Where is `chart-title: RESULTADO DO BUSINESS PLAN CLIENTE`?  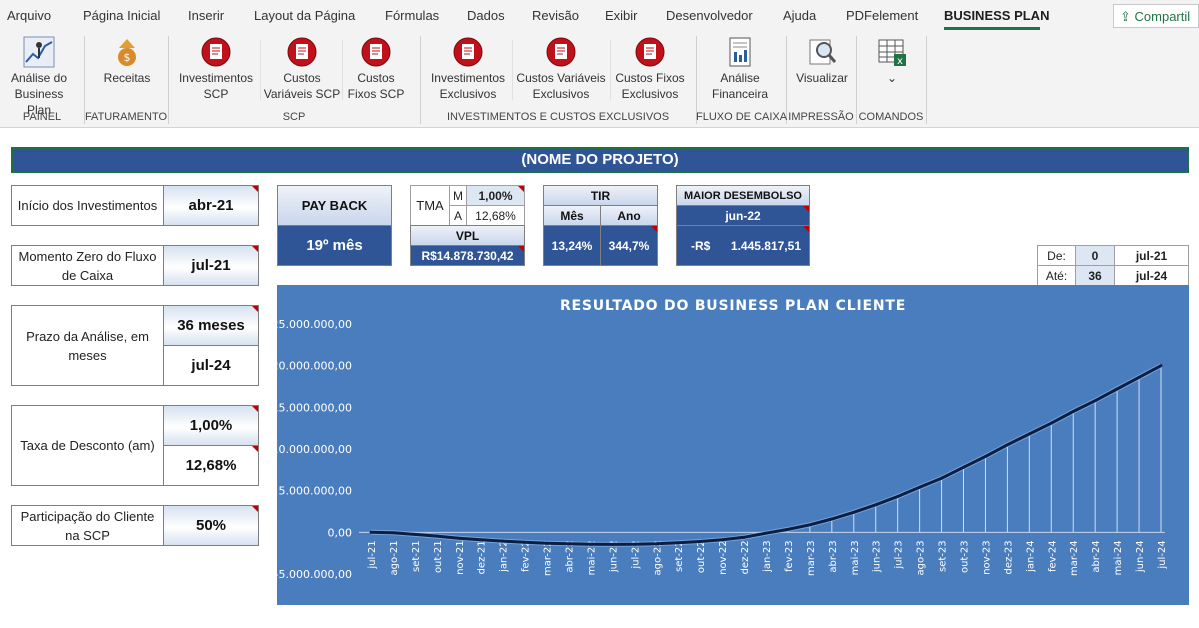 chart-title: RESULTADO DO BUSINESS PLAN CLIENTE is located at coordinates (733, 306).